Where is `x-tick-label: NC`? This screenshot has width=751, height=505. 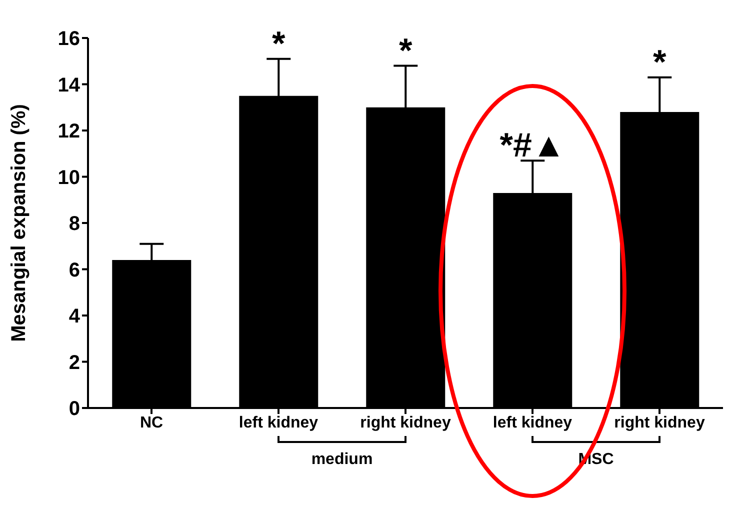
x-tick-label: NC is located at coordinates (152, 423).